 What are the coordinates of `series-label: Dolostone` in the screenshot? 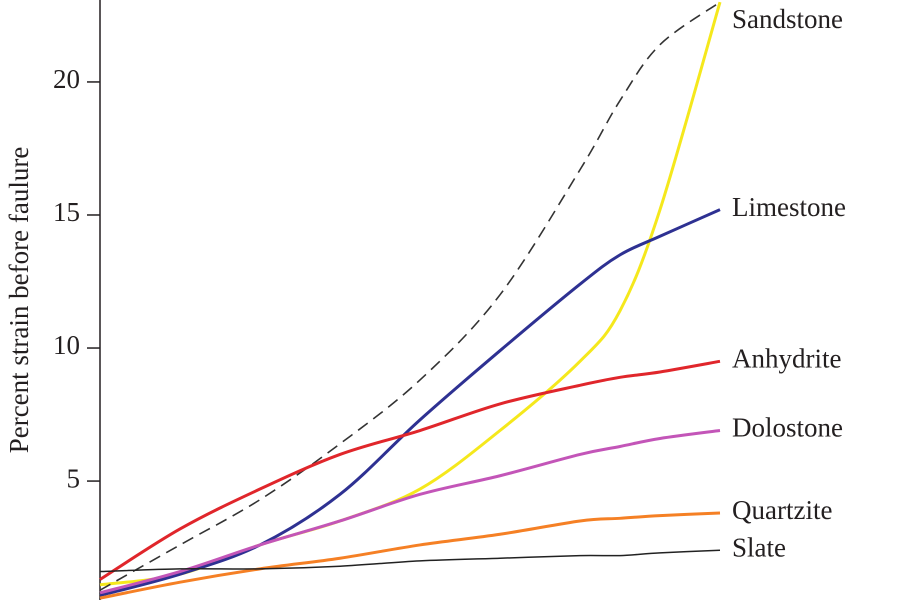 It's located at (787, 428).